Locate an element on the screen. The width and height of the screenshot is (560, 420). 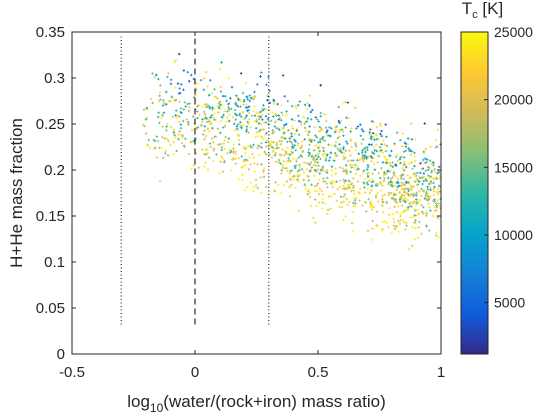
y-tick-label: 0.25 is located at coordinates (50, 124).